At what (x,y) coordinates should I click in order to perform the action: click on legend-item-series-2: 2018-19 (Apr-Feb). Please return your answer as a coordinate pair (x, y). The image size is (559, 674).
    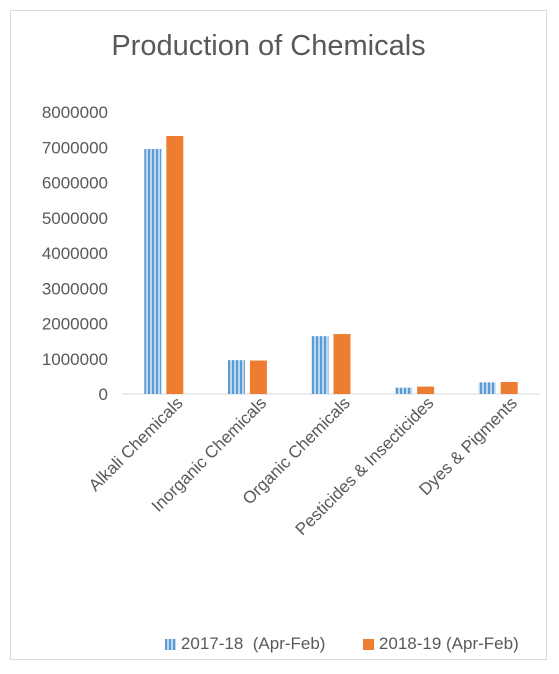
    Looking at the image, I should click on (431, 644).